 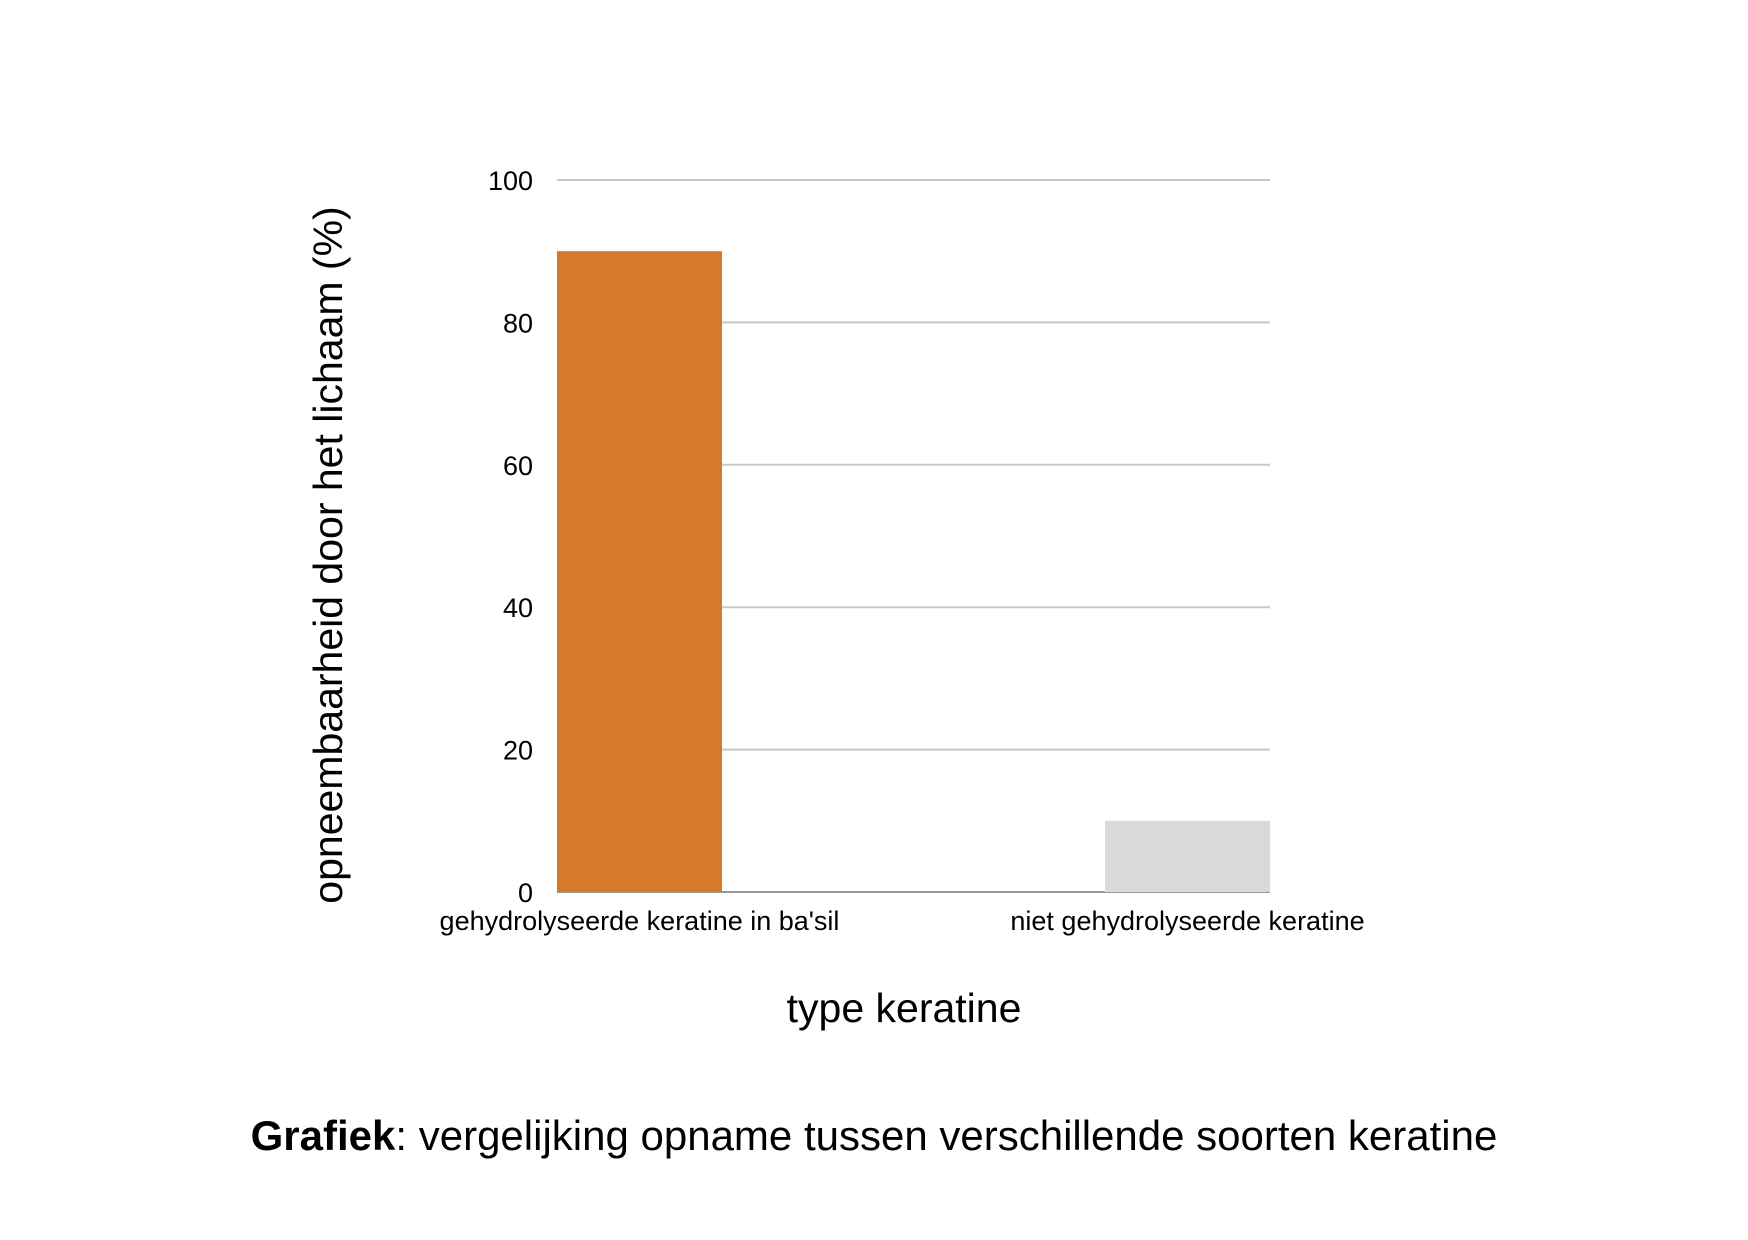 What do you see at coordinates (518, 323) in the screenshot?
I see `y-tick-label: 80` at bounding box center [518, 323].